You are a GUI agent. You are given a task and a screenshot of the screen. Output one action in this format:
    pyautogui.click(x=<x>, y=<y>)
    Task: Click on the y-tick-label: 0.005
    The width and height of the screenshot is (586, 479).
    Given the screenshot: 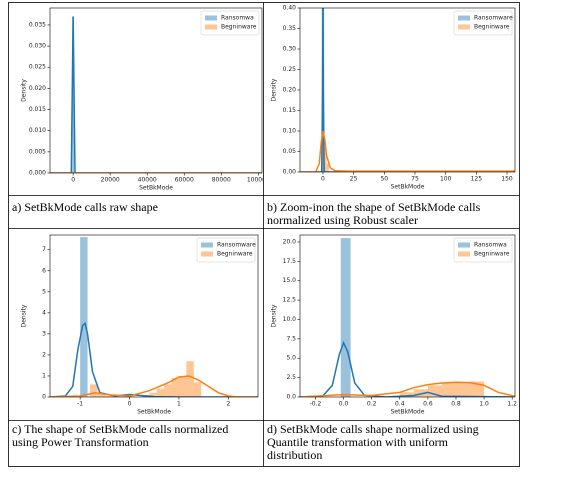 What is the action you would take?
    pyautogui.click(x=37, y=151)
    